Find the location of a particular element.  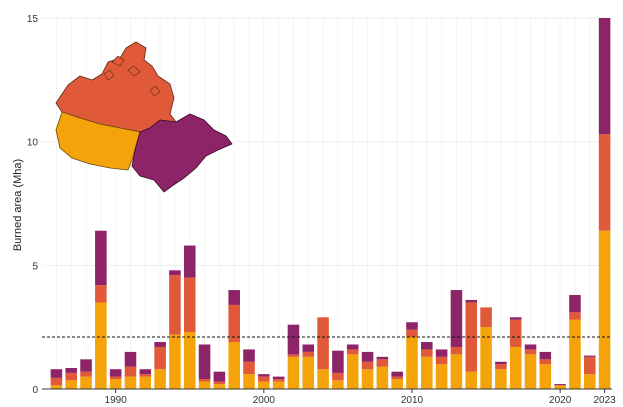

y-tick-label: 5 is located at coordinates (35, 266).